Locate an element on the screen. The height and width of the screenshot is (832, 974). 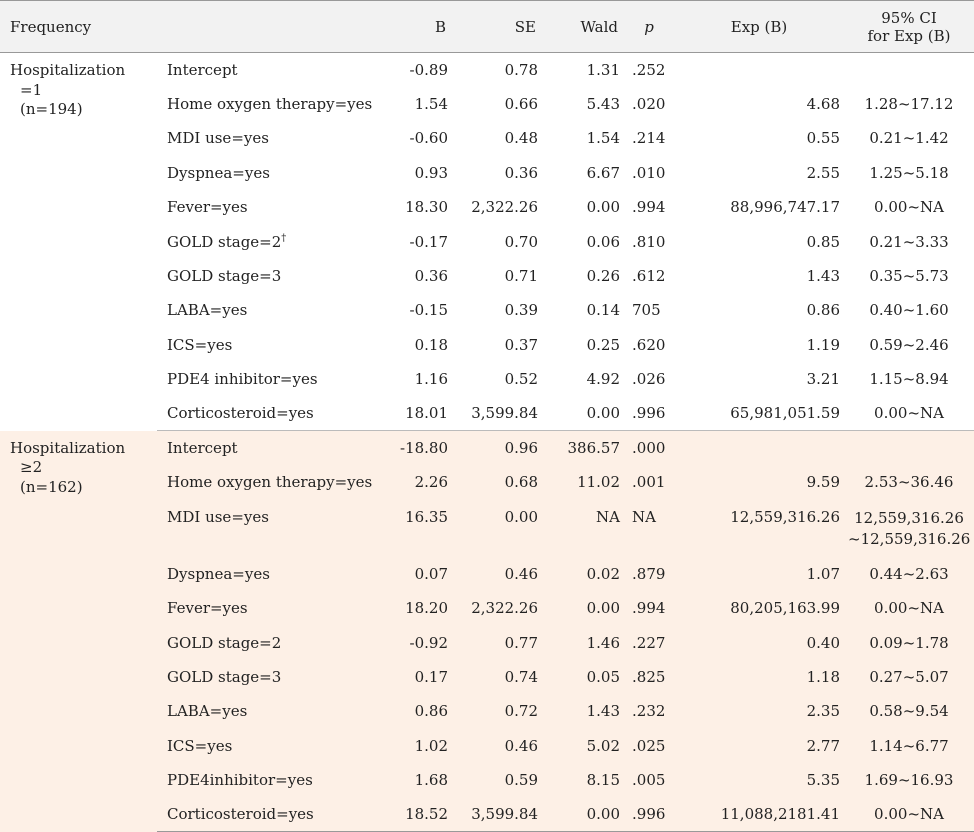
ci-cell: 12,559,316.26 ~12,559,316.26 is located at coordinates (909, 528).